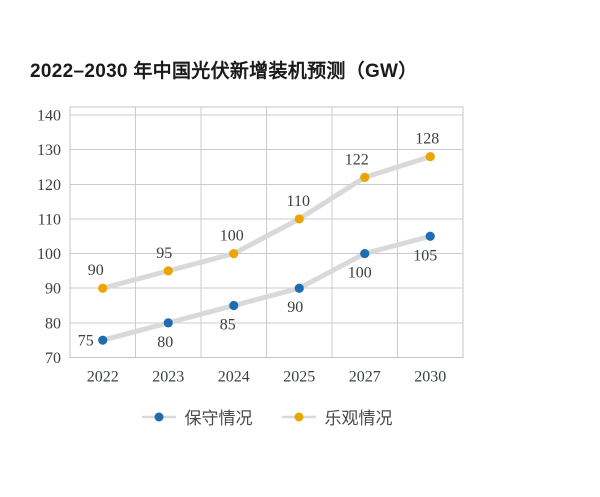 The height and width of the screenshot is (497, 600). What do you see at coordinates (53, 323) in the screenshot?
I see `y-tick-label: 80` at bounding box center [53, 323].